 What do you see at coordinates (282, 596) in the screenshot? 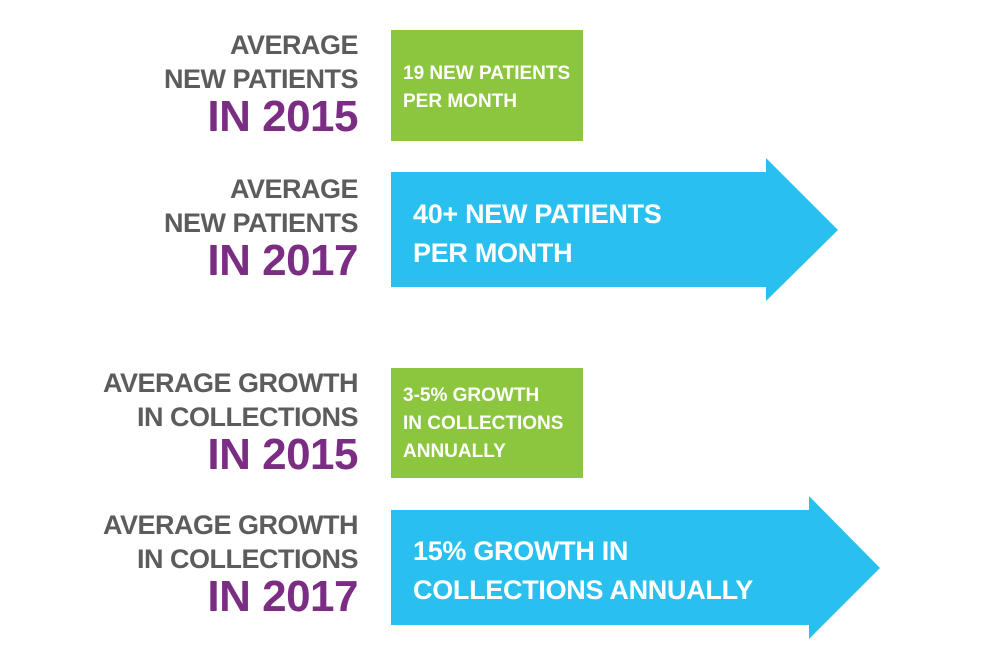
I see `row4-year: IN 2017` at bounding box center [282, 596].